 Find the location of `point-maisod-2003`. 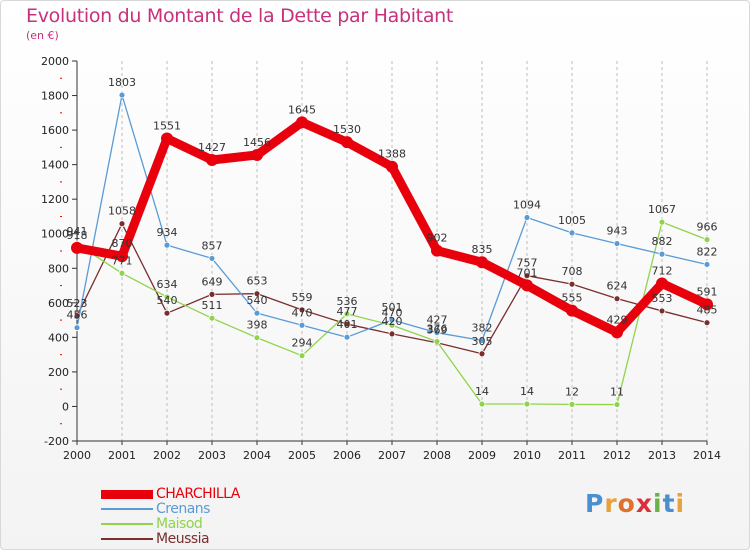

point-maisod-2003 is located at coordinates (212, 318).